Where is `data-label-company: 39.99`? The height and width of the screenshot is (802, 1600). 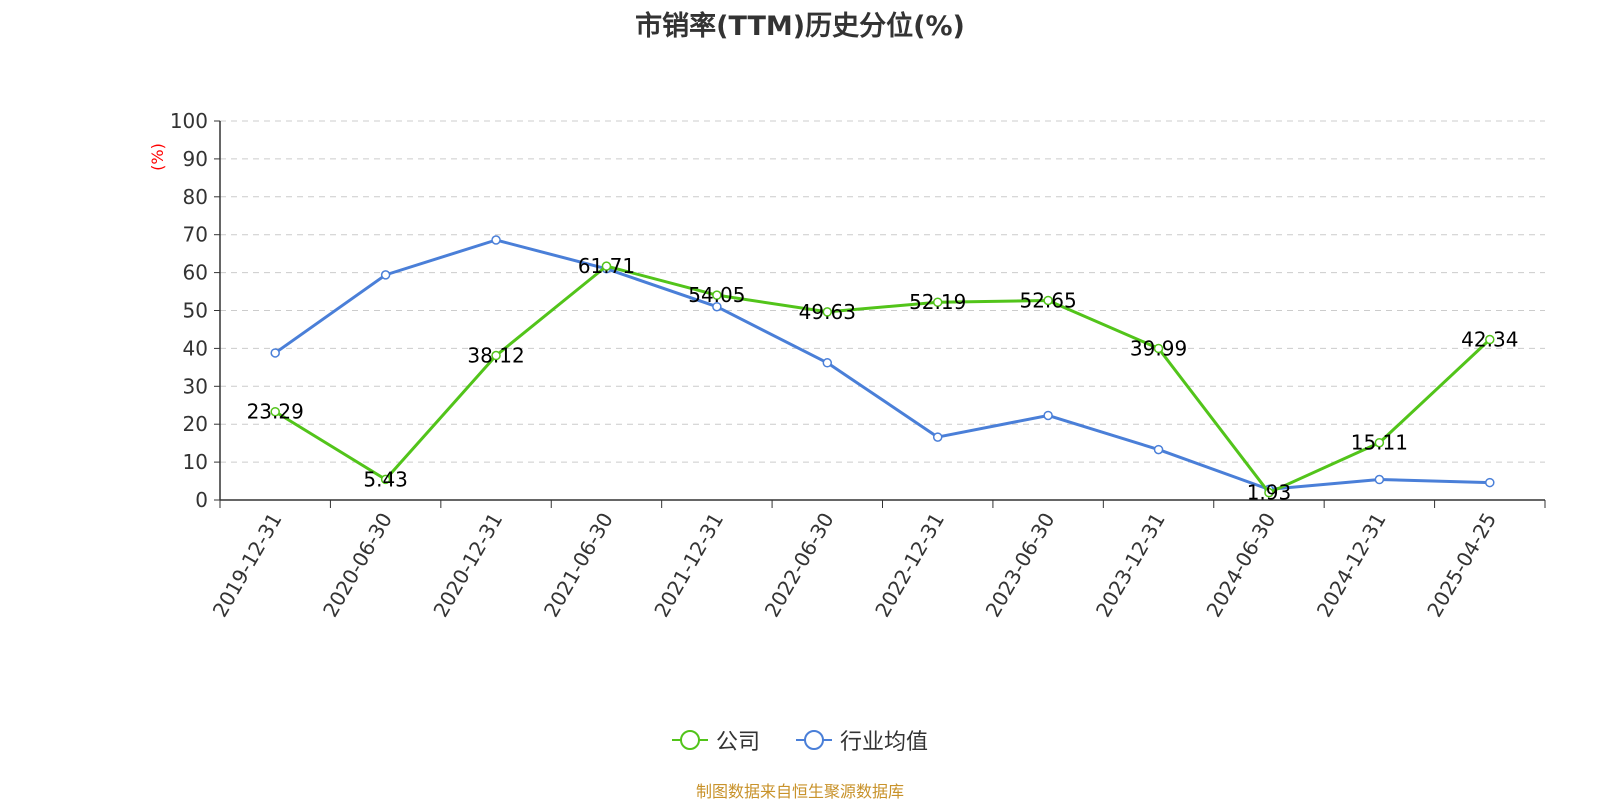
data-label-company: 39.99 is located at coordinates (1158, 348).